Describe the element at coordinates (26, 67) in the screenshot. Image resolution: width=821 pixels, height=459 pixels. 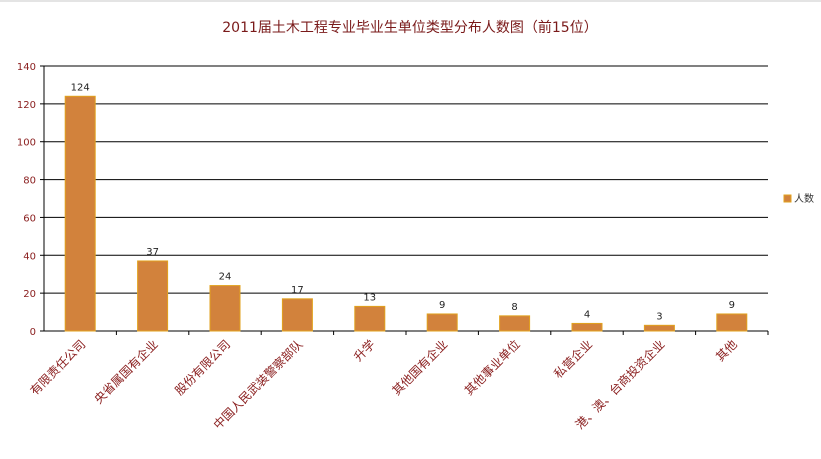
I see `y-tick-label: 140` at that location.